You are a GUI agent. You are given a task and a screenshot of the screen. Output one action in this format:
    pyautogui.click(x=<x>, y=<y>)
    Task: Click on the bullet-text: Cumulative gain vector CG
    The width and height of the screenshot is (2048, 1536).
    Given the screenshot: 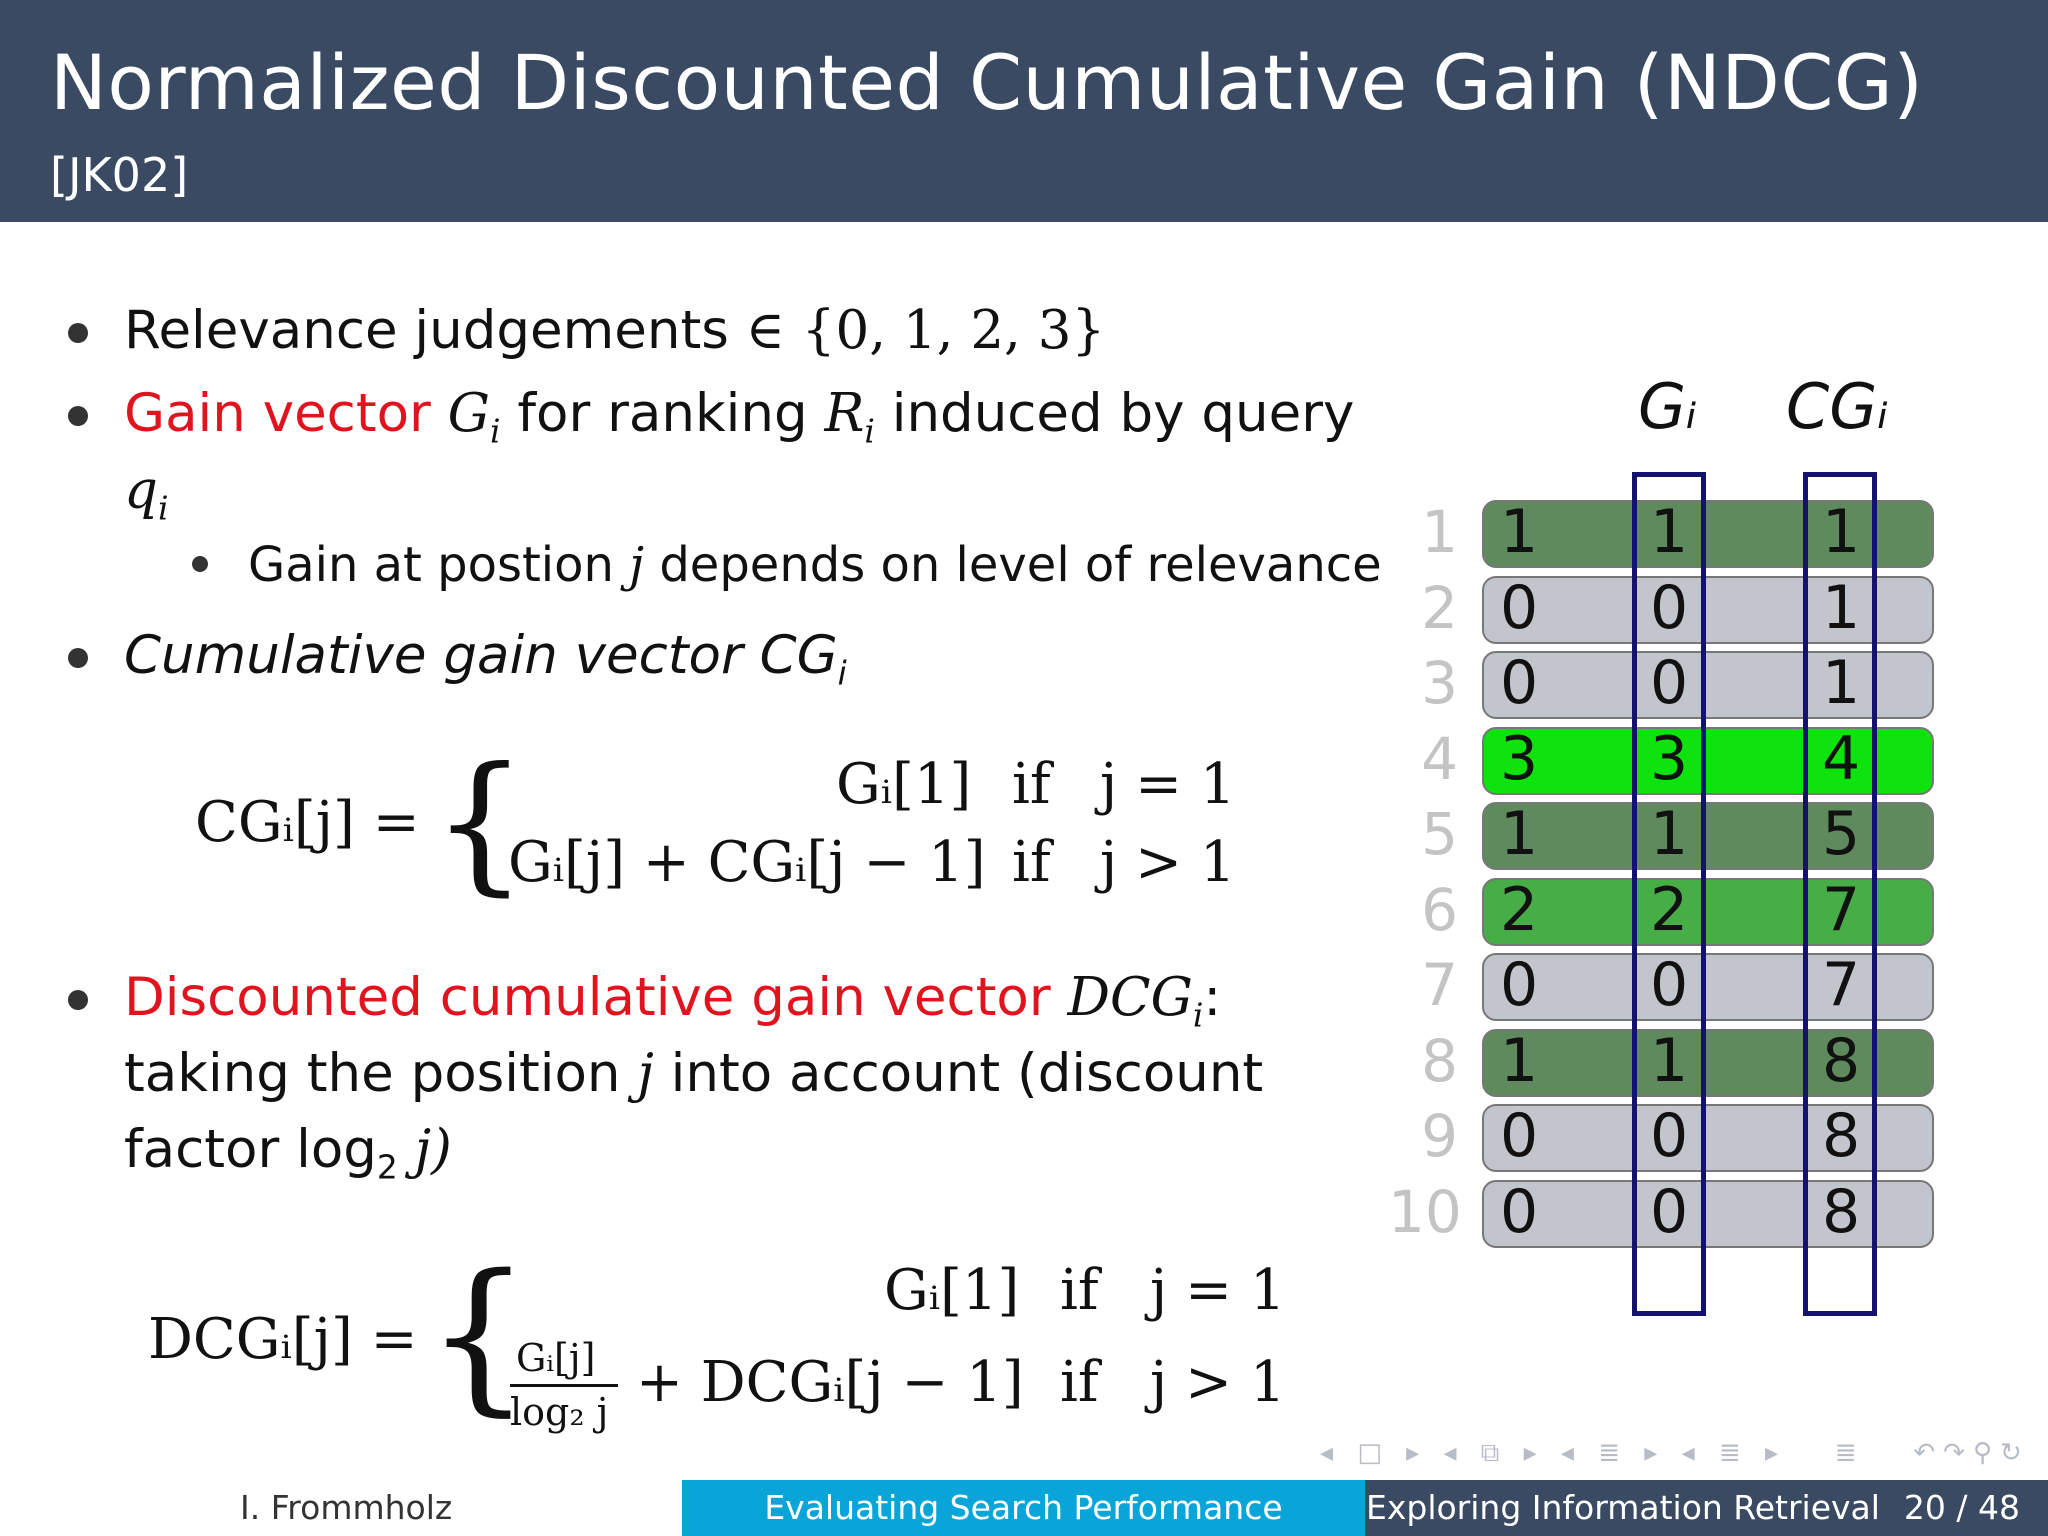 What is the action you would take?
    pyautogui.click(x=481, y=655)
    